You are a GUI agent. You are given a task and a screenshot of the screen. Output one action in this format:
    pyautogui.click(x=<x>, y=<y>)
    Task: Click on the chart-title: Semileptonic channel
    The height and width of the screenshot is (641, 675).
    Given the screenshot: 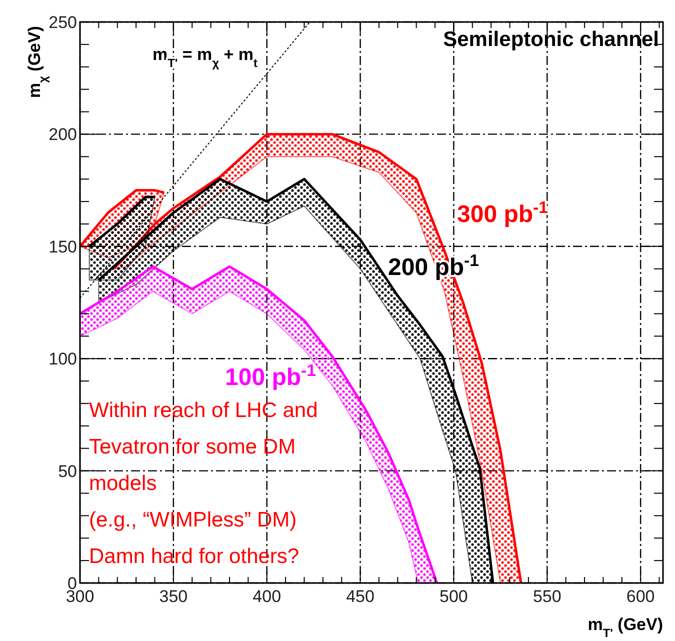 What is the action you would take?
    pyautogui.click(x=551, y=39)
    